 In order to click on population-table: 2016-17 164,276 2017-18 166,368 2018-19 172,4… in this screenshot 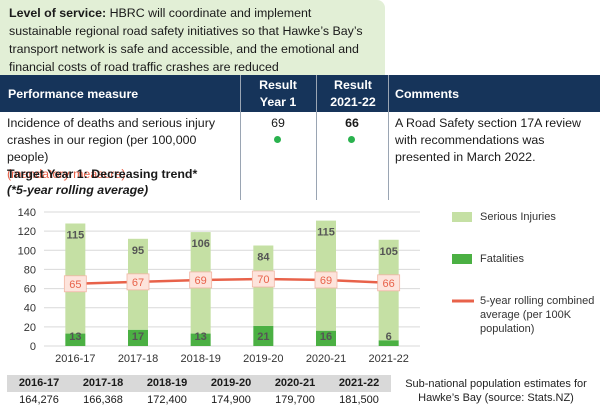, I will do `click(199, 392)`.